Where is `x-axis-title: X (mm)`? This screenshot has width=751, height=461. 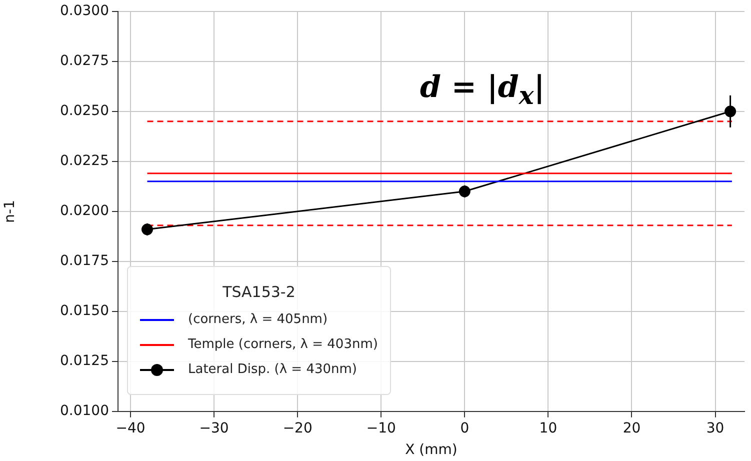
x-axis-title: X (mm) is located at coordinates (431, 450).